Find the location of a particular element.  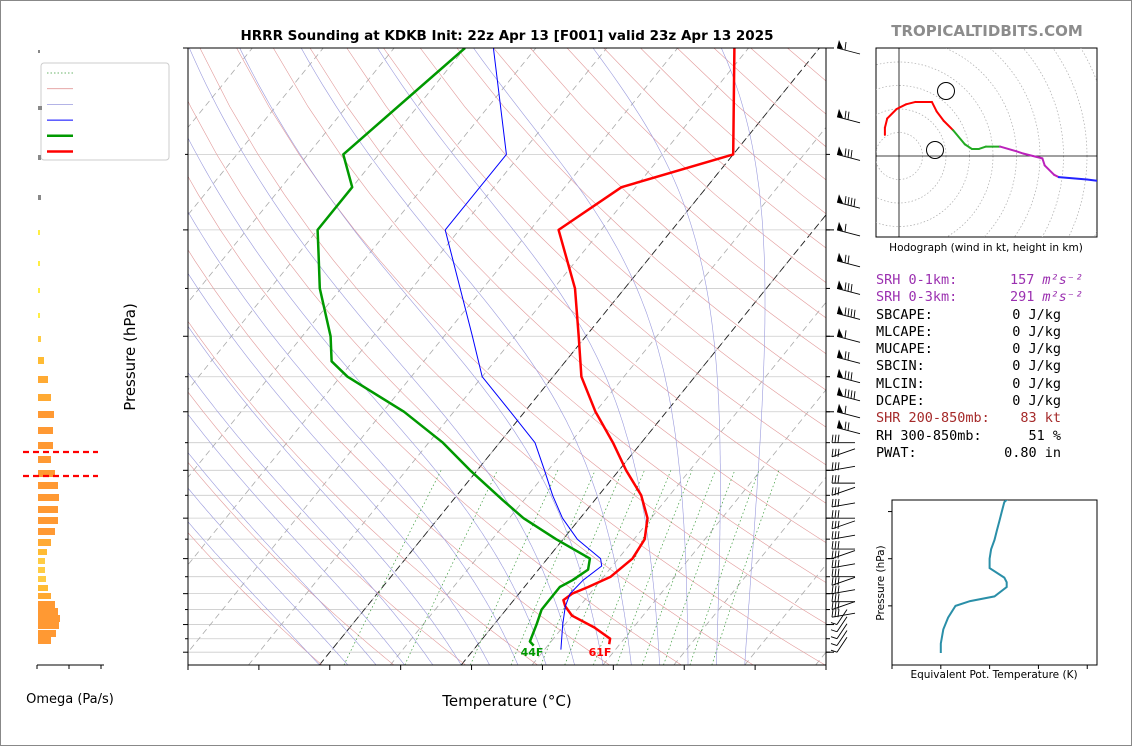

hodograph-caption: Hodograph (wind in kt, height in km) is located at coordinates (986, 248).